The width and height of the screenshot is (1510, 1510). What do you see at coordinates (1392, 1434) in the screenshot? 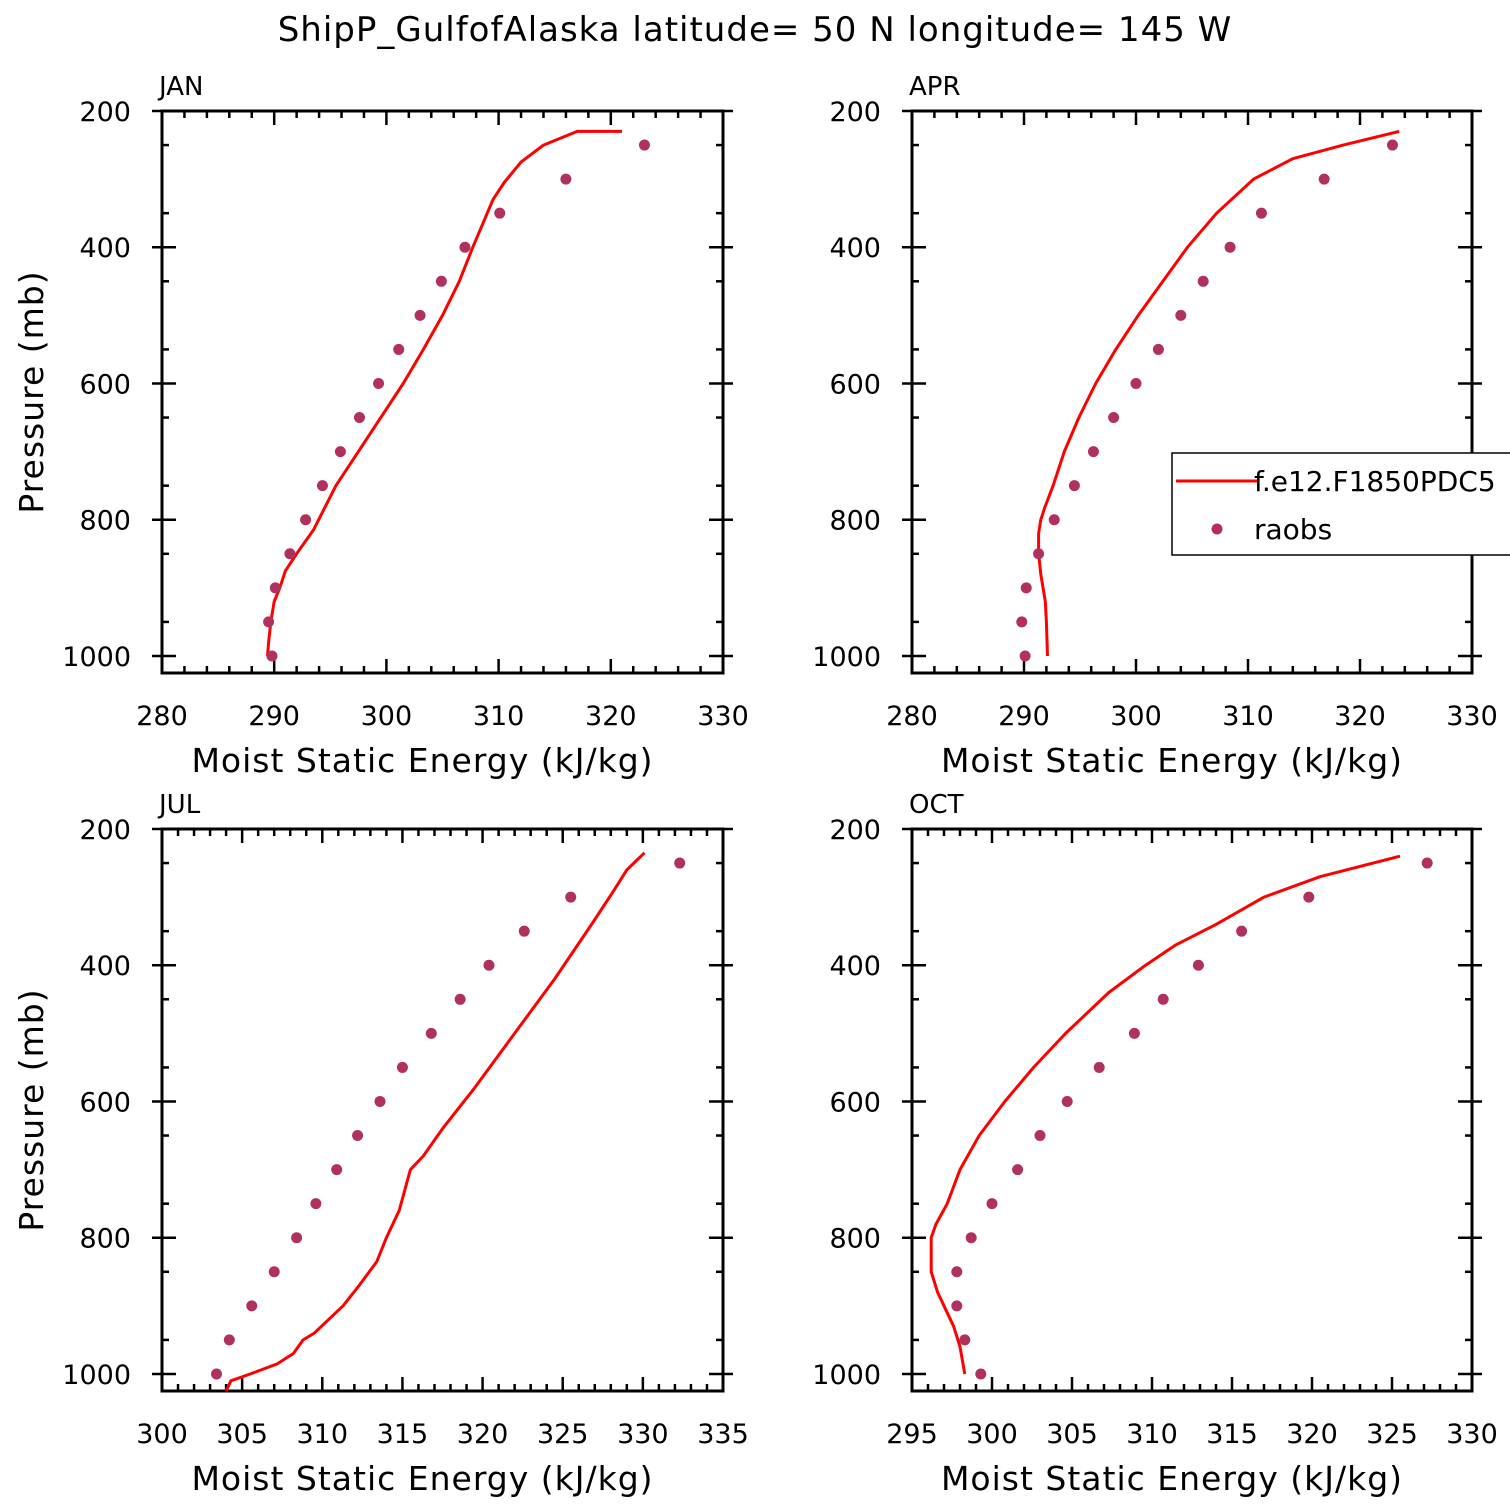
I see `x-tick-label: 325` at bounding box center [1392, 1434].